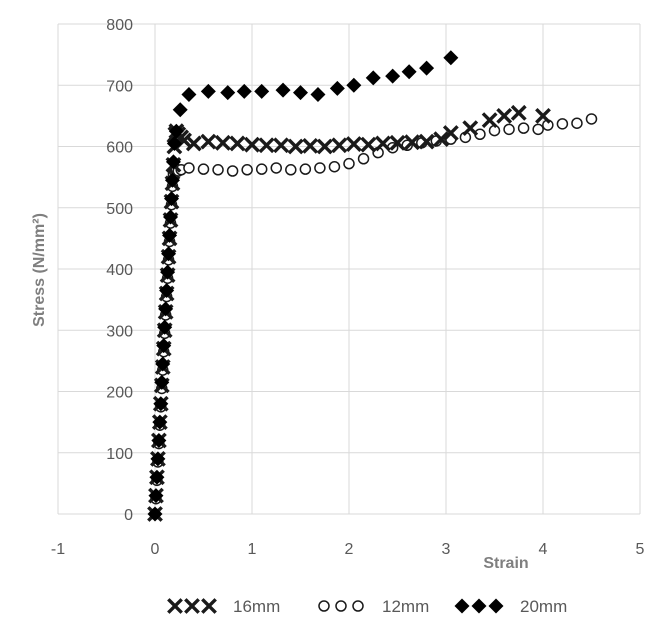 The height and width of the screenshot is (638, 672). Describe the element at coordinates (119, 25) in the screenshot. I see `y-tick-label: 800` at that location.